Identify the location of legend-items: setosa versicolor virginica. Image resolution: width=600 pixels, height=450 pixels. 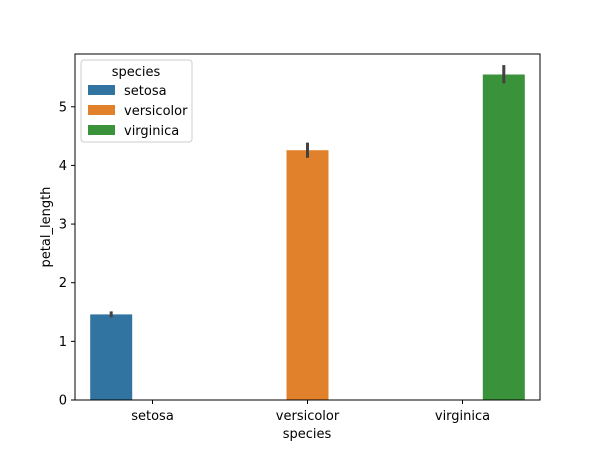
(138, 111).